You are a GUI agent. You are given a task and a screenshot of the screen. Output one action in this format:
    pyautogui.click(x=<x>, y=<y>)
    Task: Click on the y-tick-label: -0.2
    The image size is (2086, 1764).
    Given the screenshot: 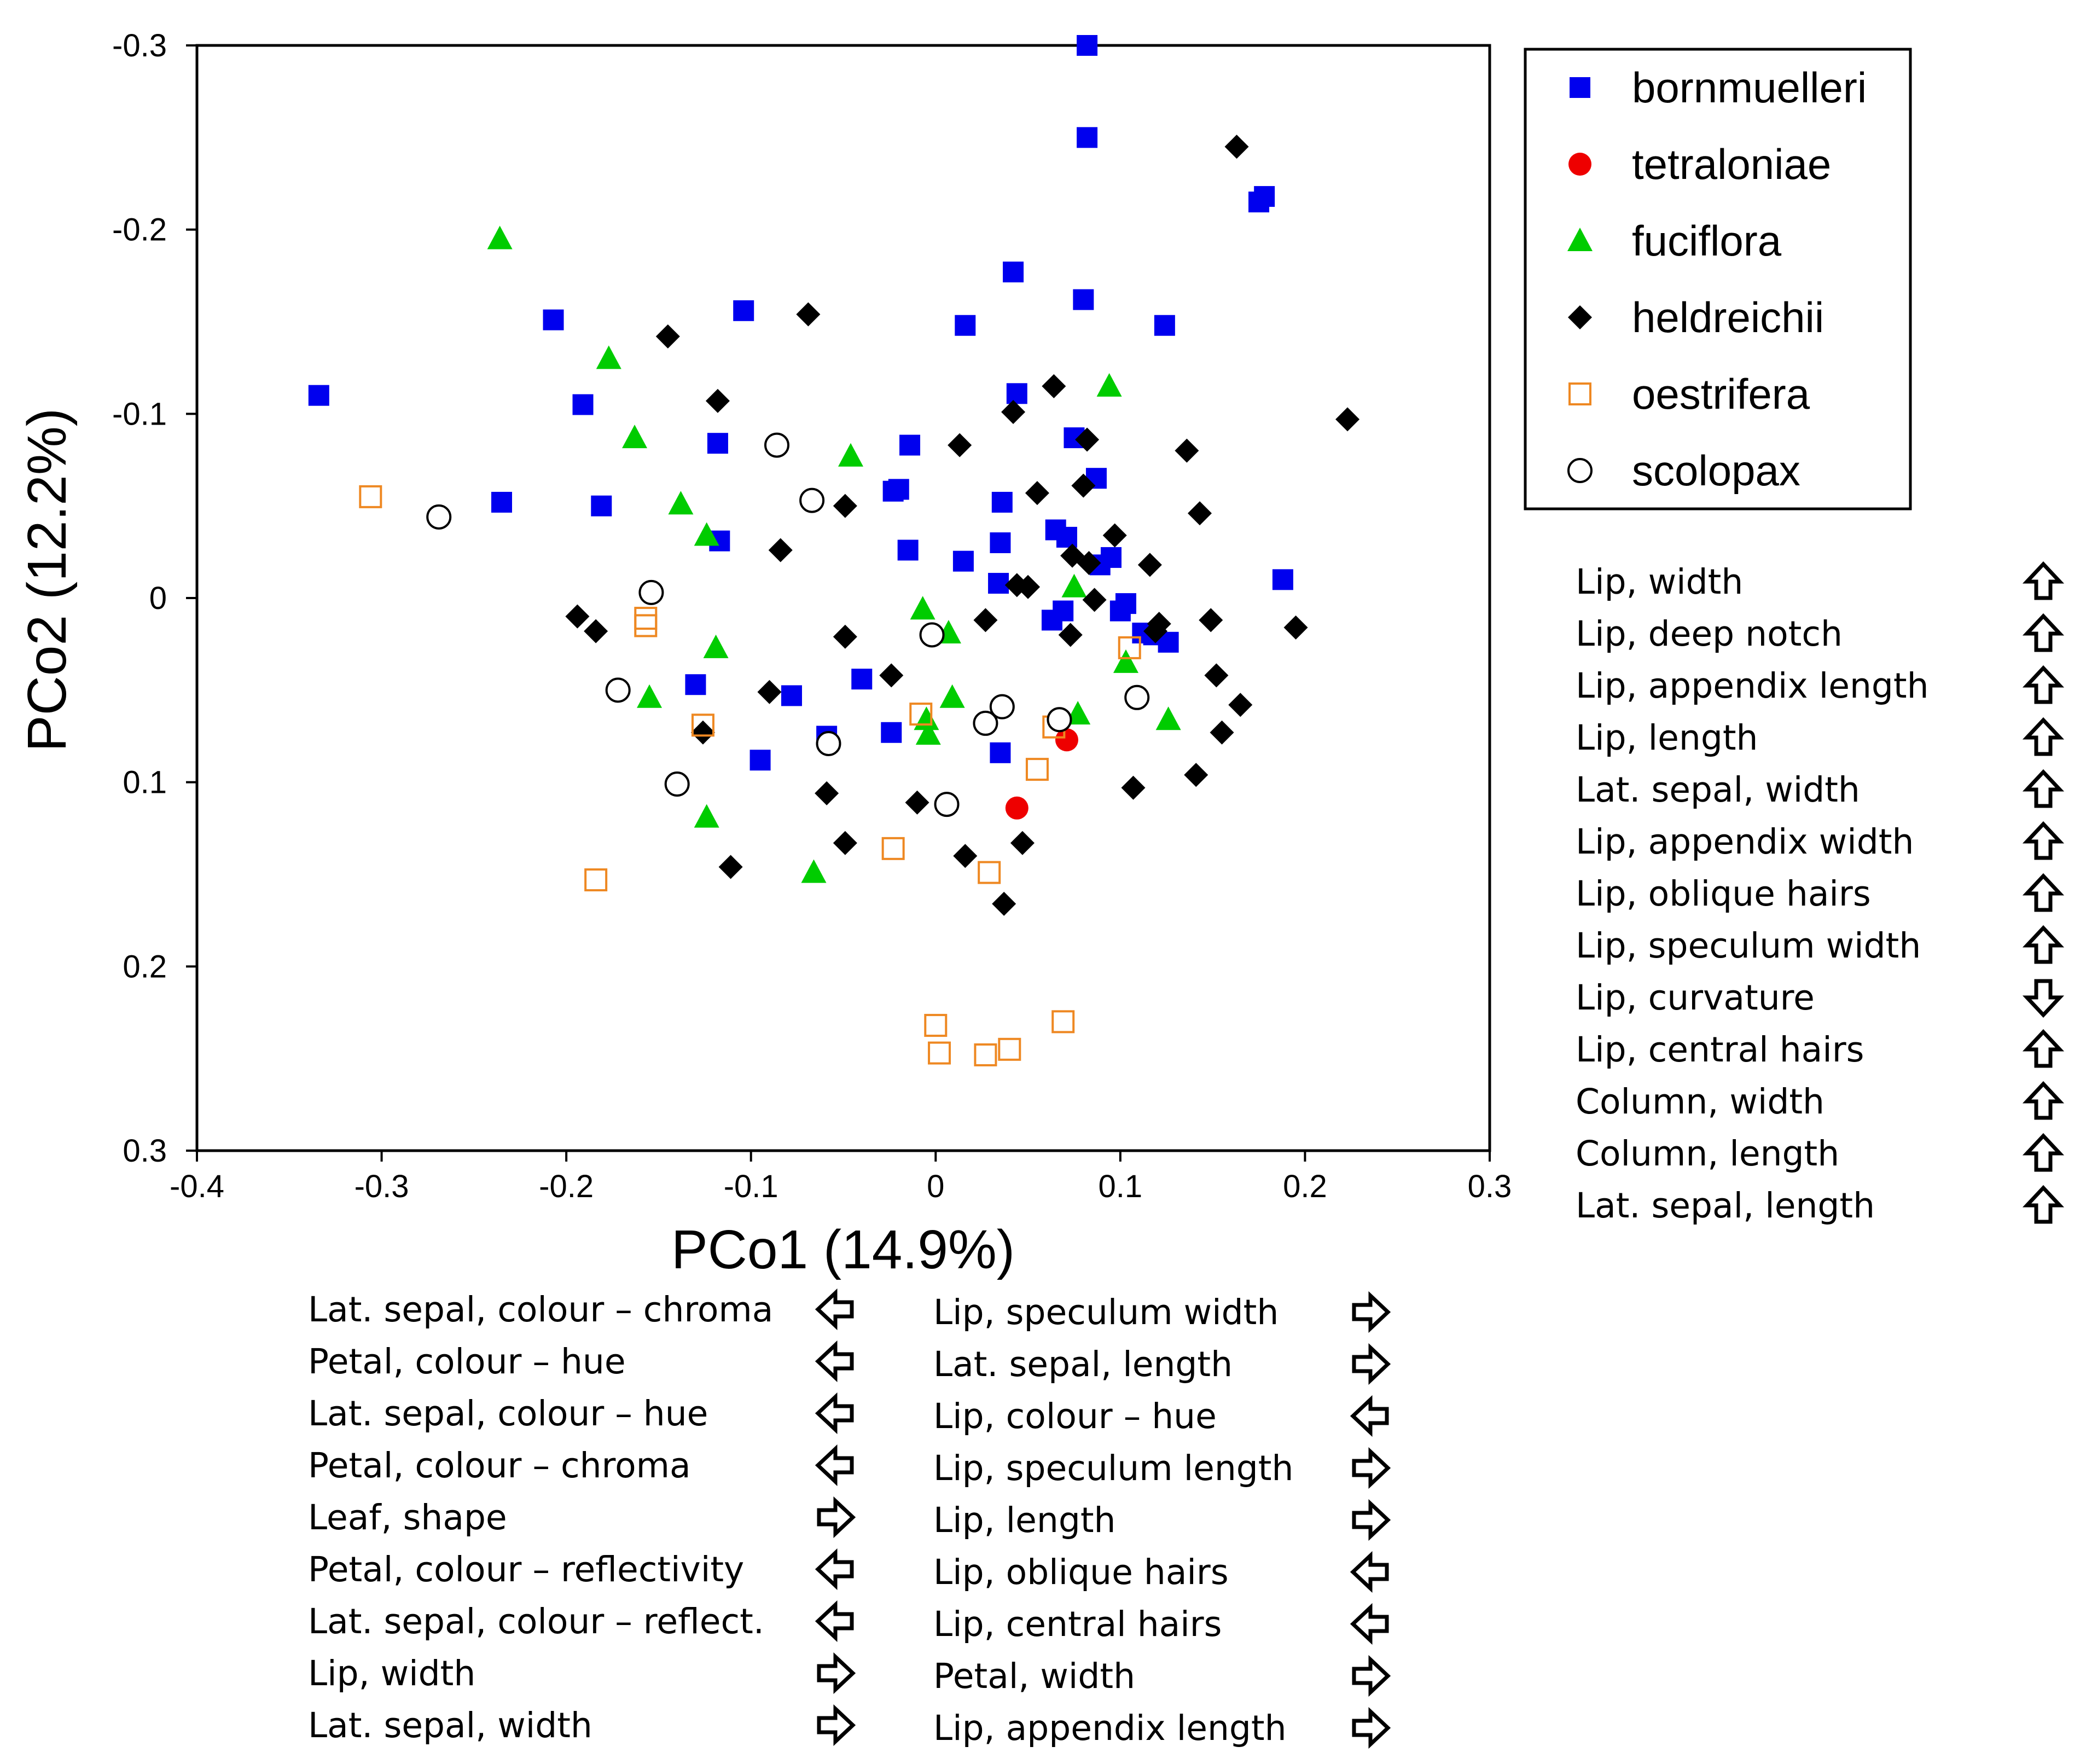 What is the action you would take?
    pyautogui.click(x=140, y=230)
    